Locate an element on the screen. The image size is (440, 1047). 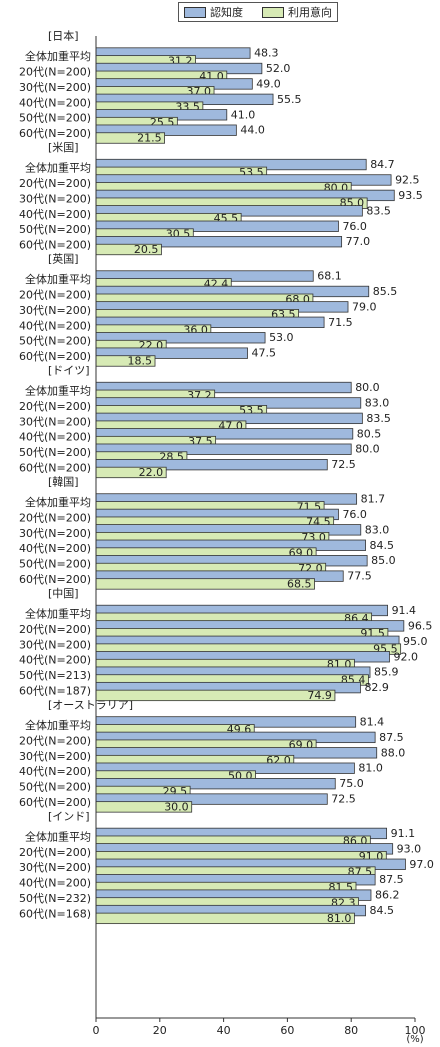
group-label: [米国] is located at coordinates (63, 147).